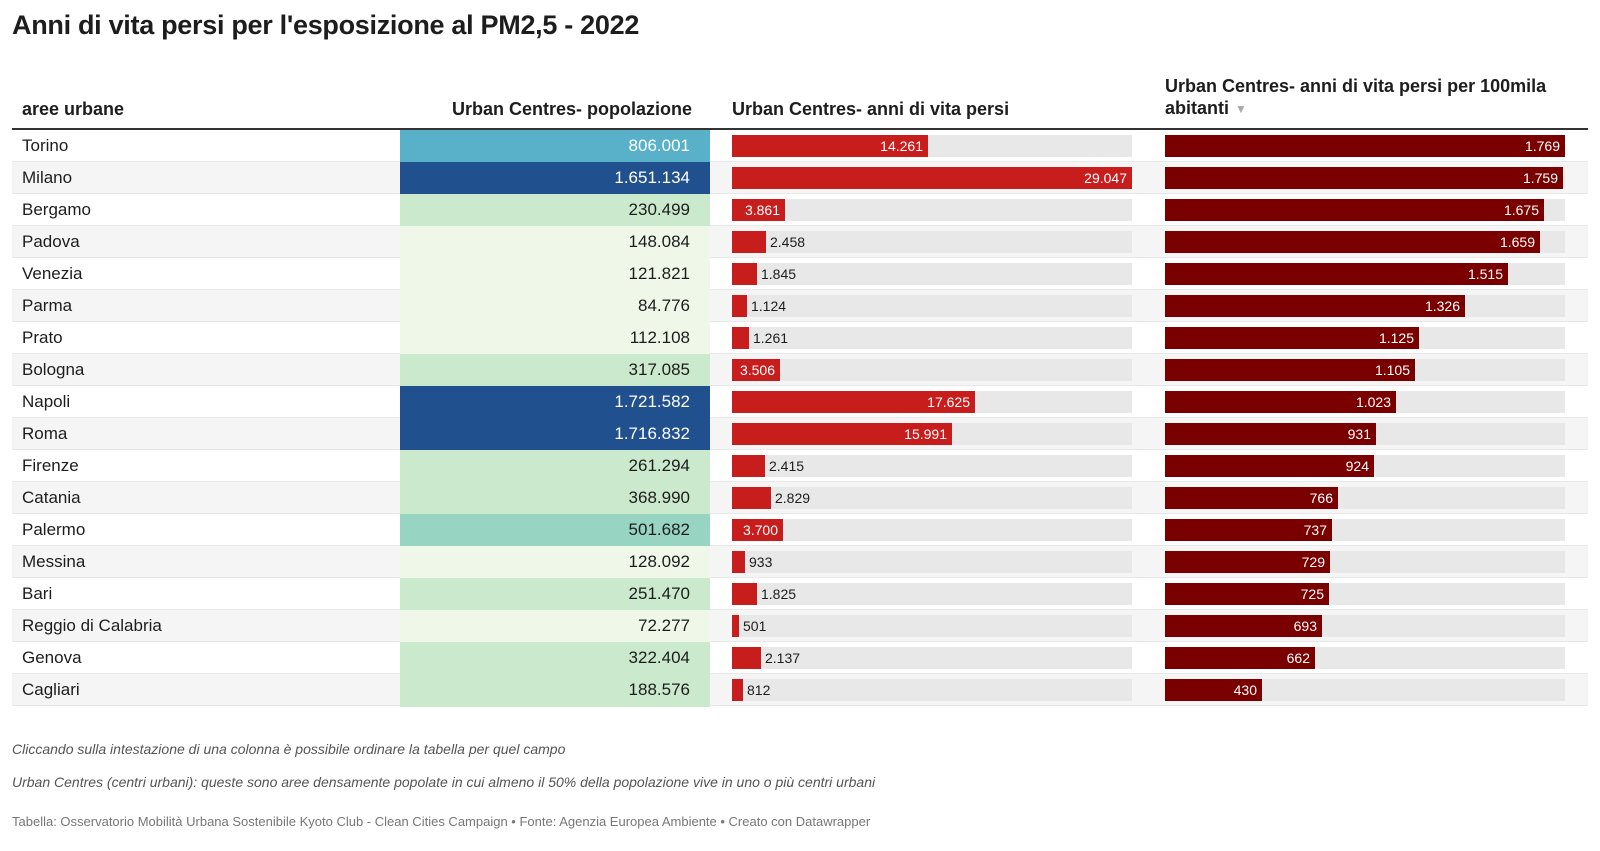  Describe the element at coordinates (932, 306) in the screenshot. I see `years-bar-track: 1.124` at that location.